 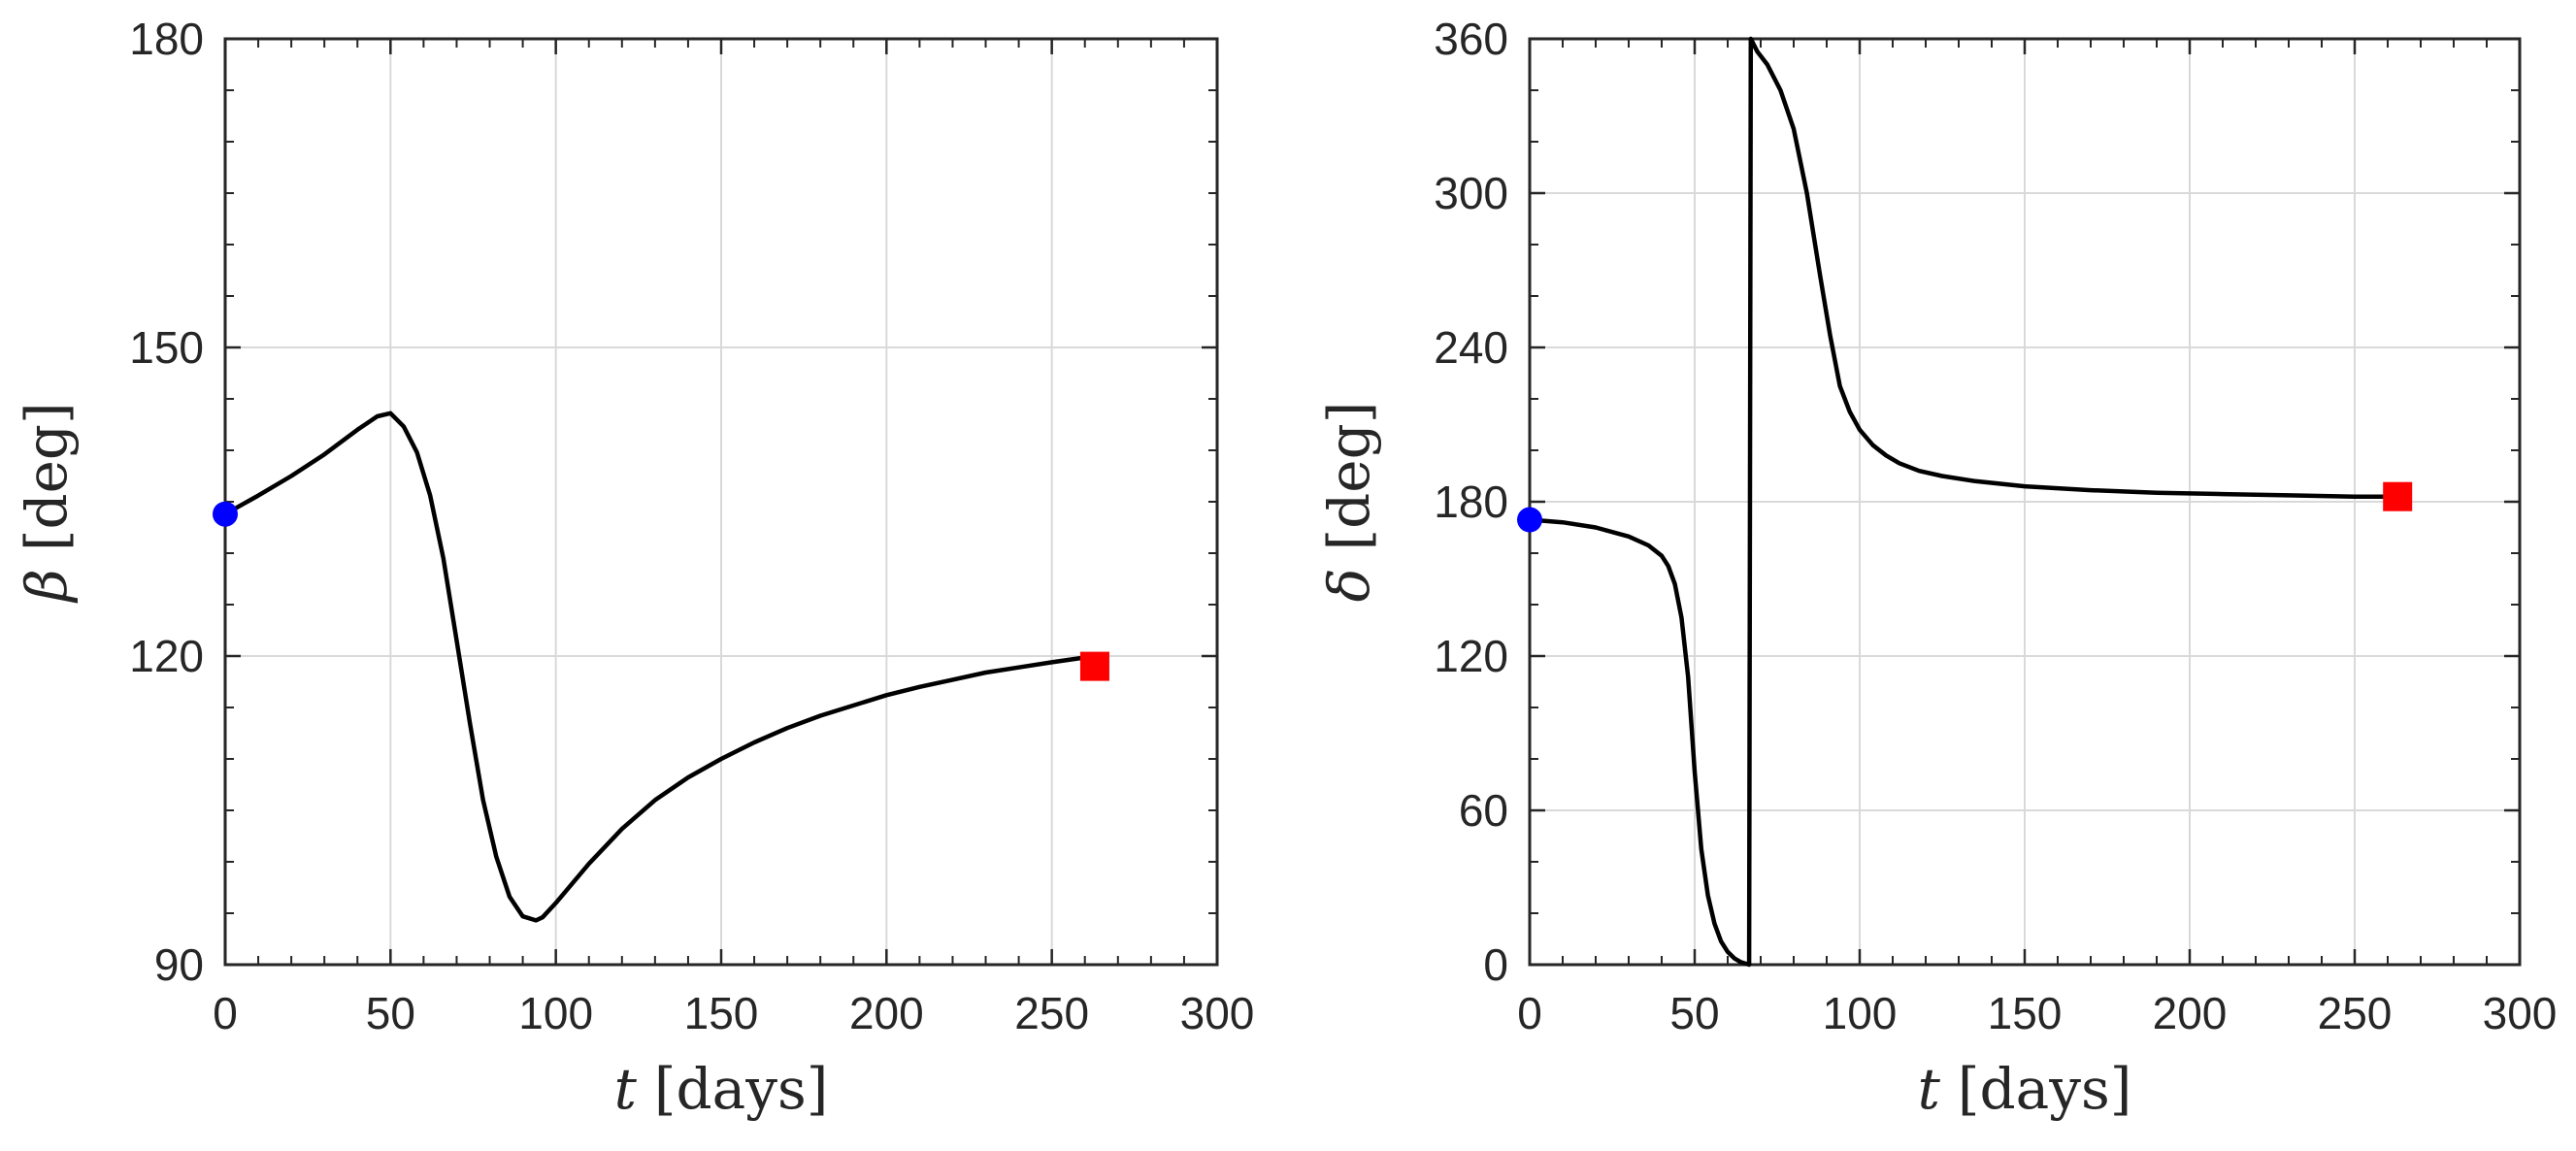 What do you see at coordinates (1217, 1013) in the screenshot?
I see `beta-x-tick-label: 300` at bounding box center [1217, 1013].